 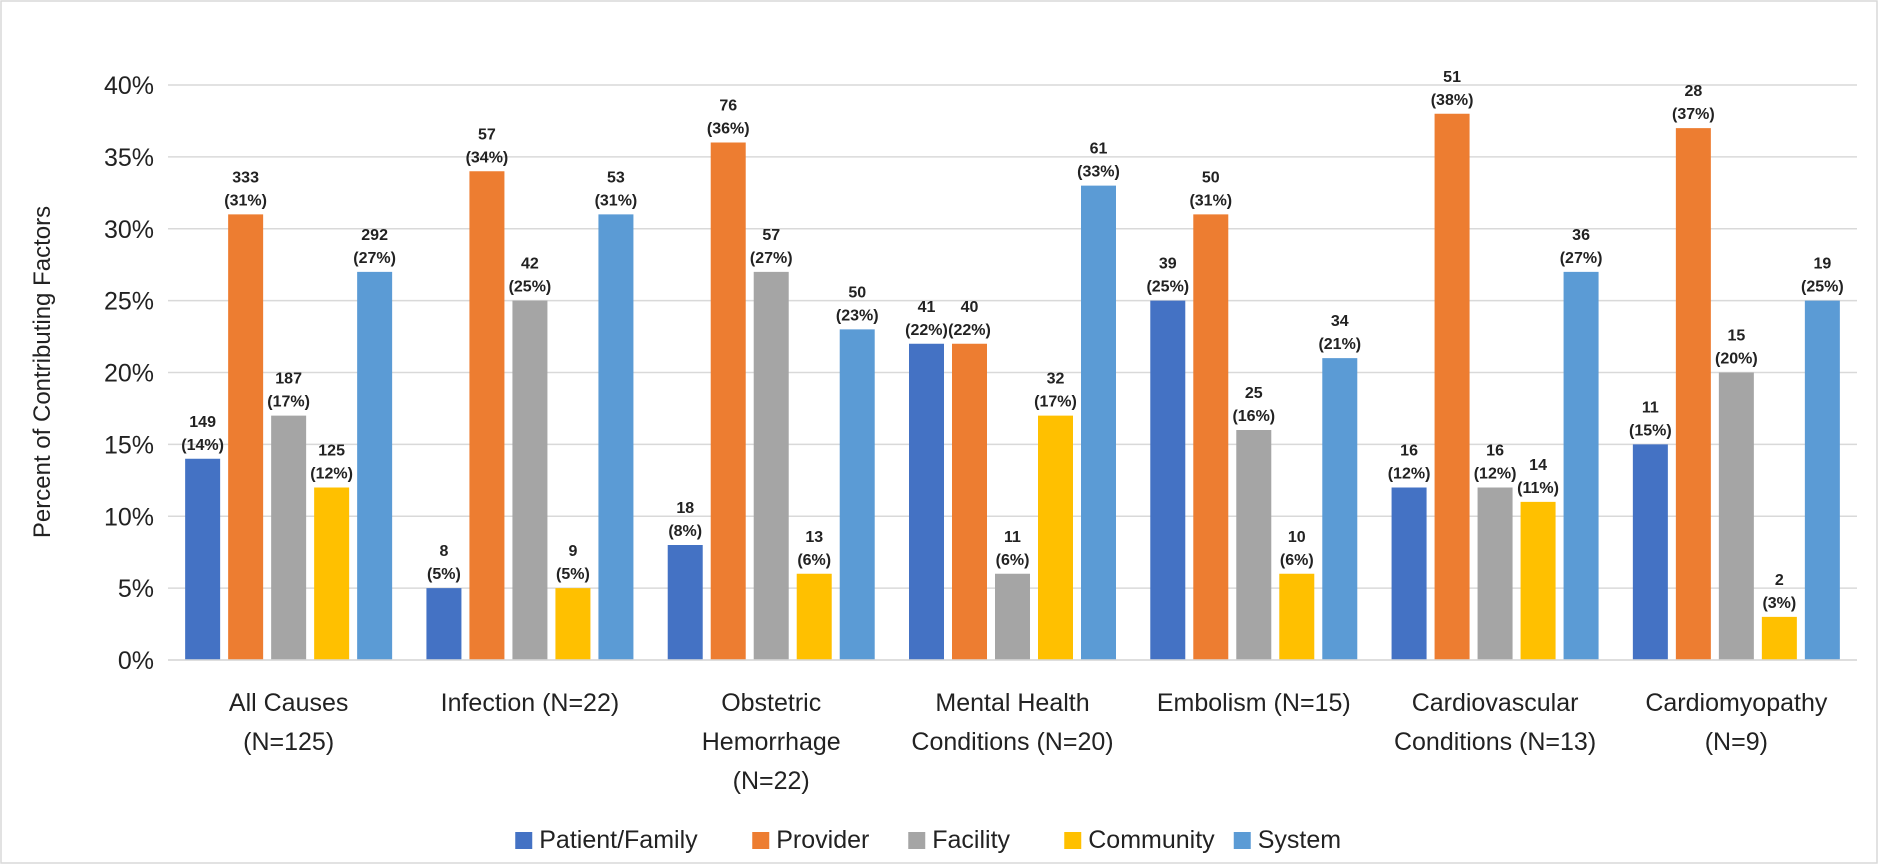 I want to click on data-label: 36, so click(x=1581, y=235).